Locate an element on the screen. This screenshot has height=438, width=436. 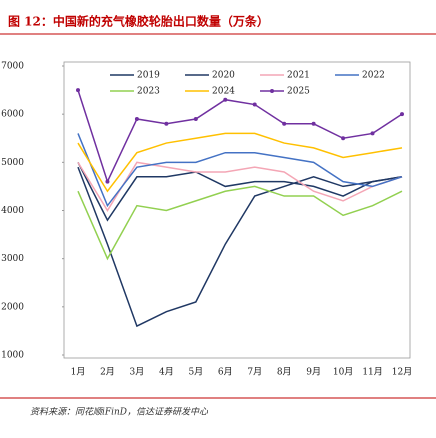
y-tick-label: 7000 is located at coordinates (12, 67).